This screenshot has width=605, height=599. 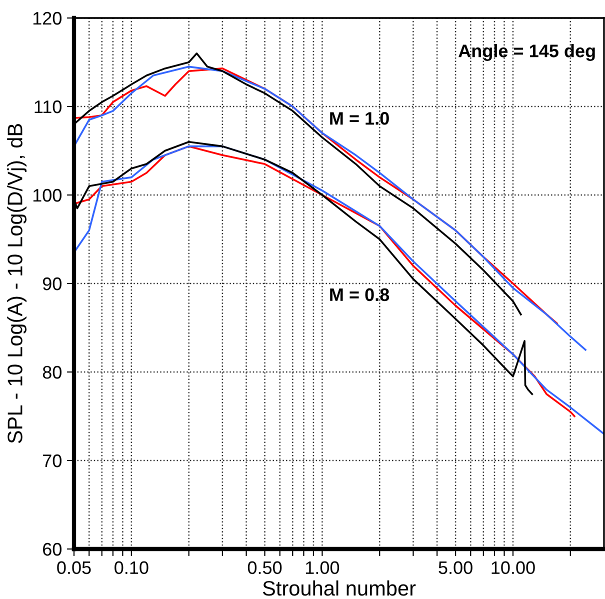 I want to click on x-tick-label: 0.50, so click(x=265, y=567).